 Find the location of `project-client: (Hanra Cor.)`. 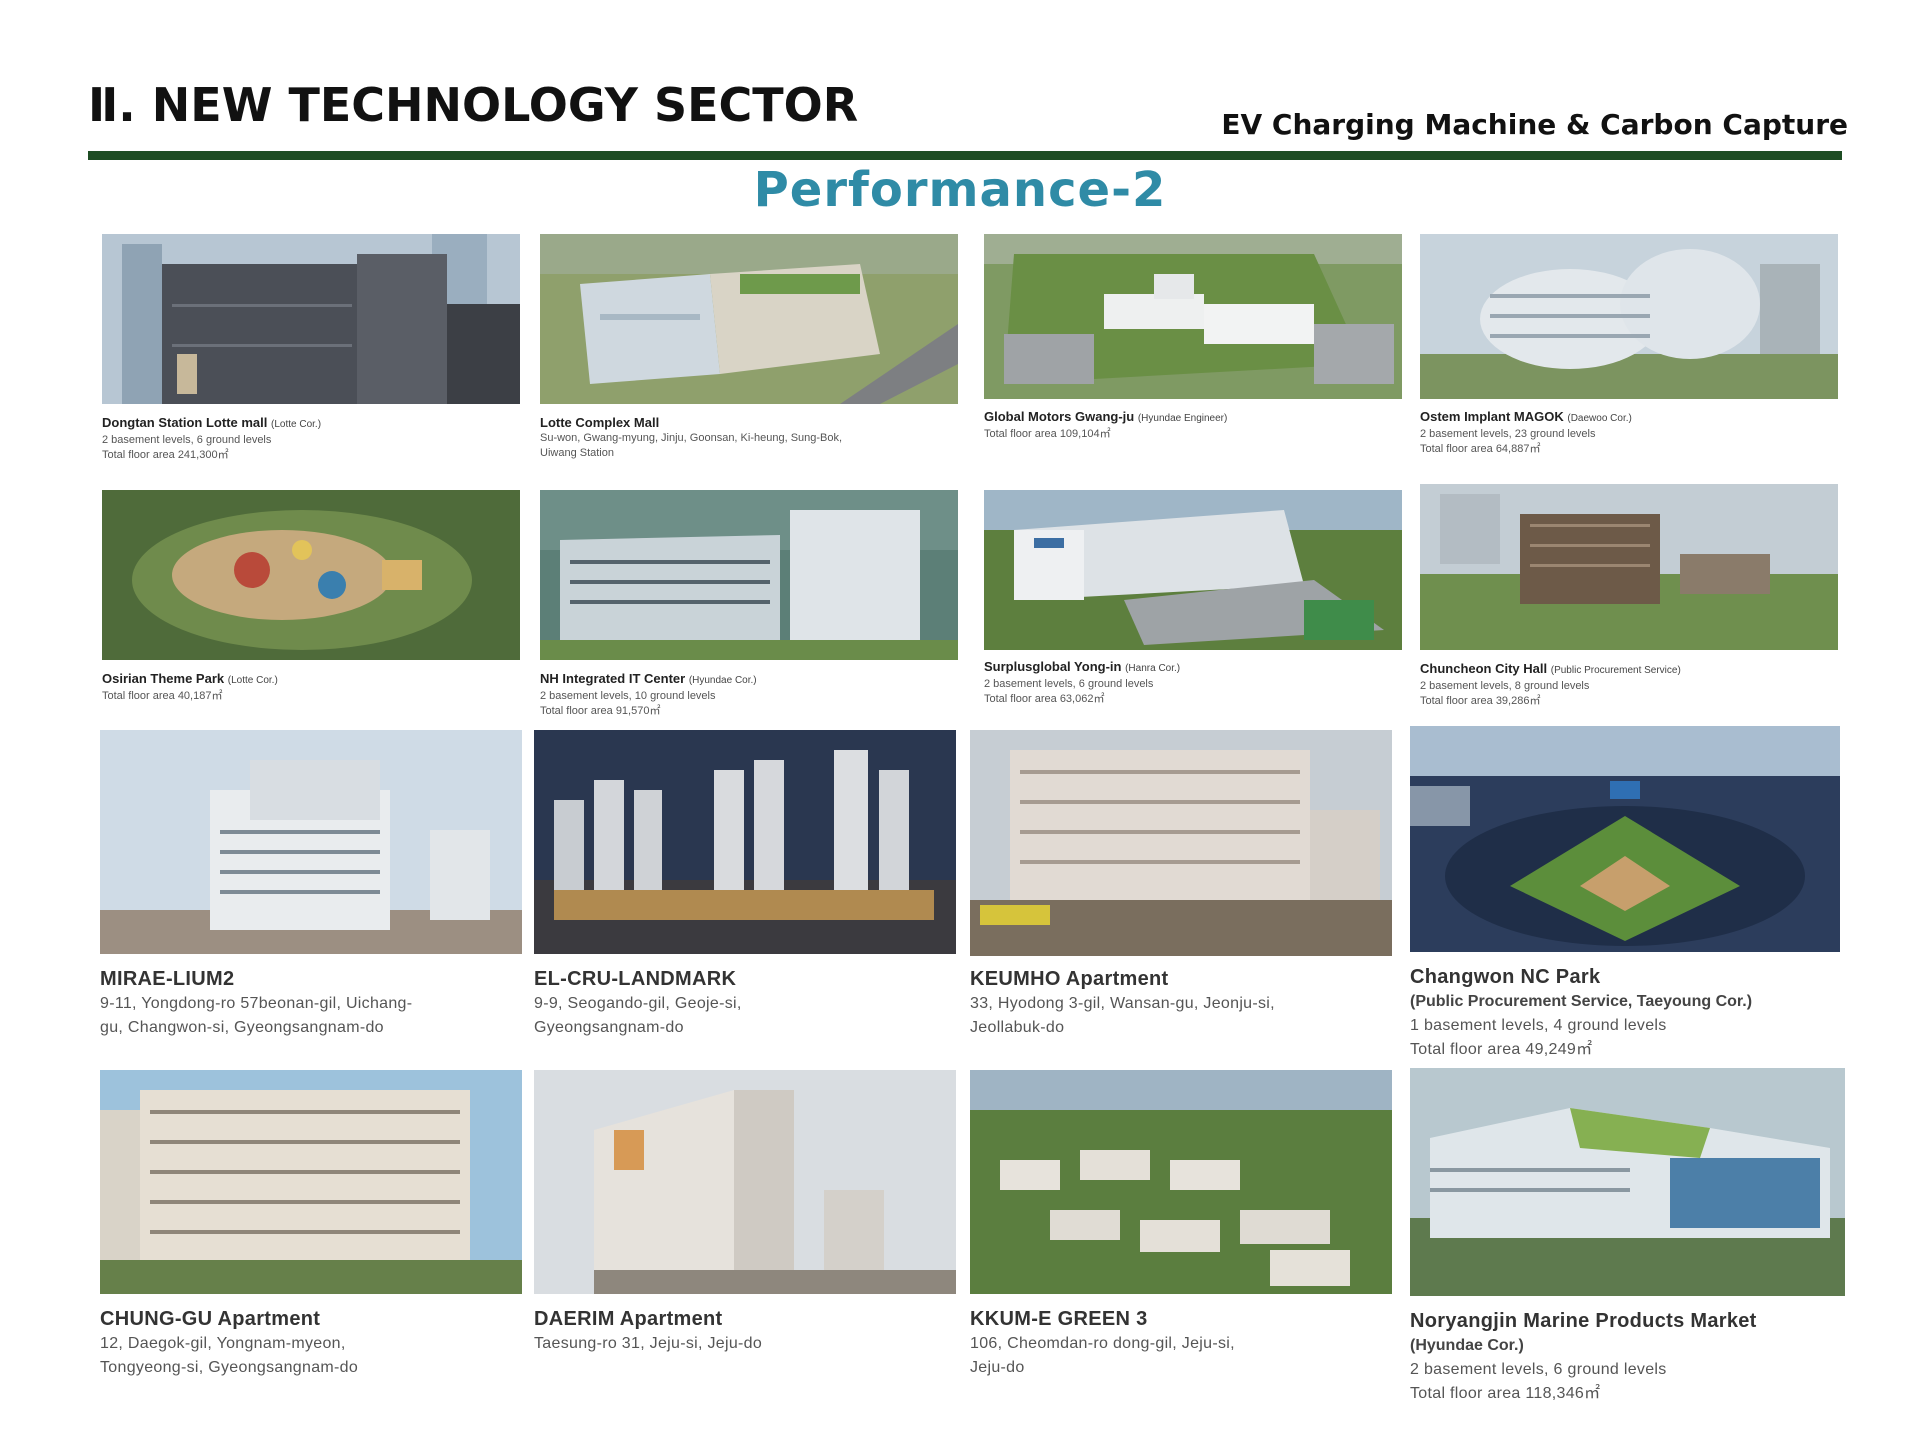

project-client: (Hanra Cor.) is located at coordinates (1153, 668).